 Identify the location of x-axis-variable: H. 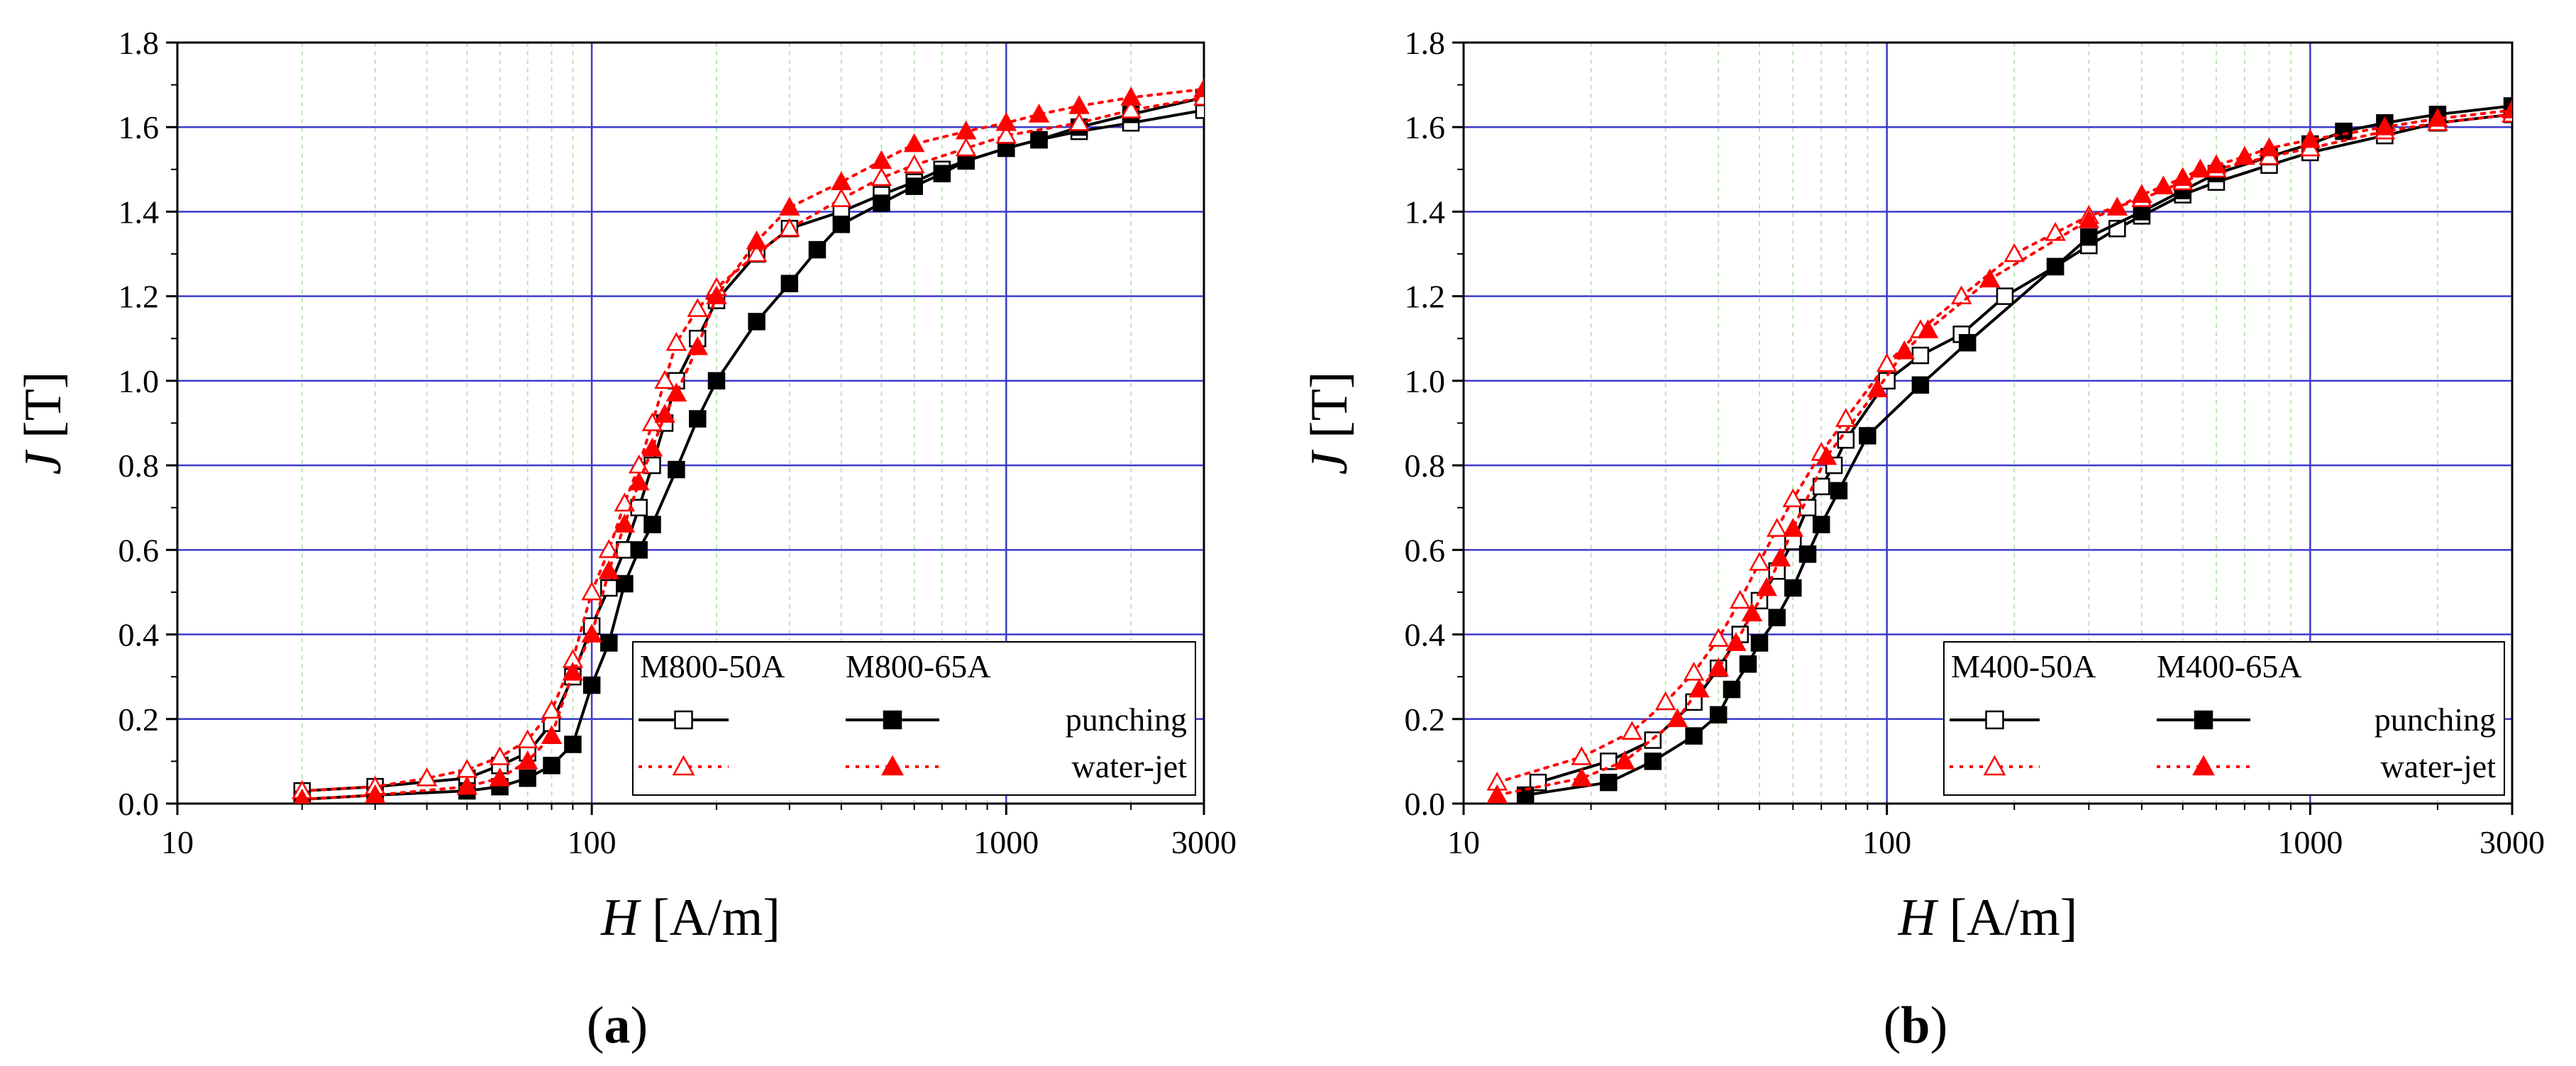
(620, 918).